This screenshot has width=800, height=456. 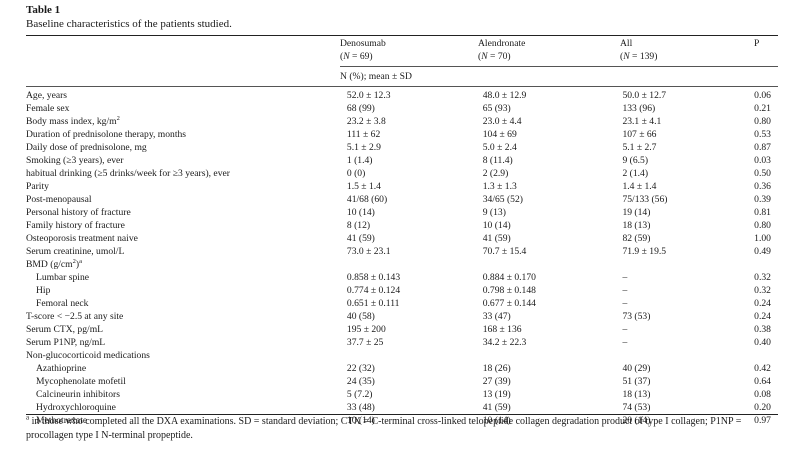 What do you see at coordinates (47, 95) in the screenshot?
I see `row-label: Age, years` at bounding box center [47, 95].